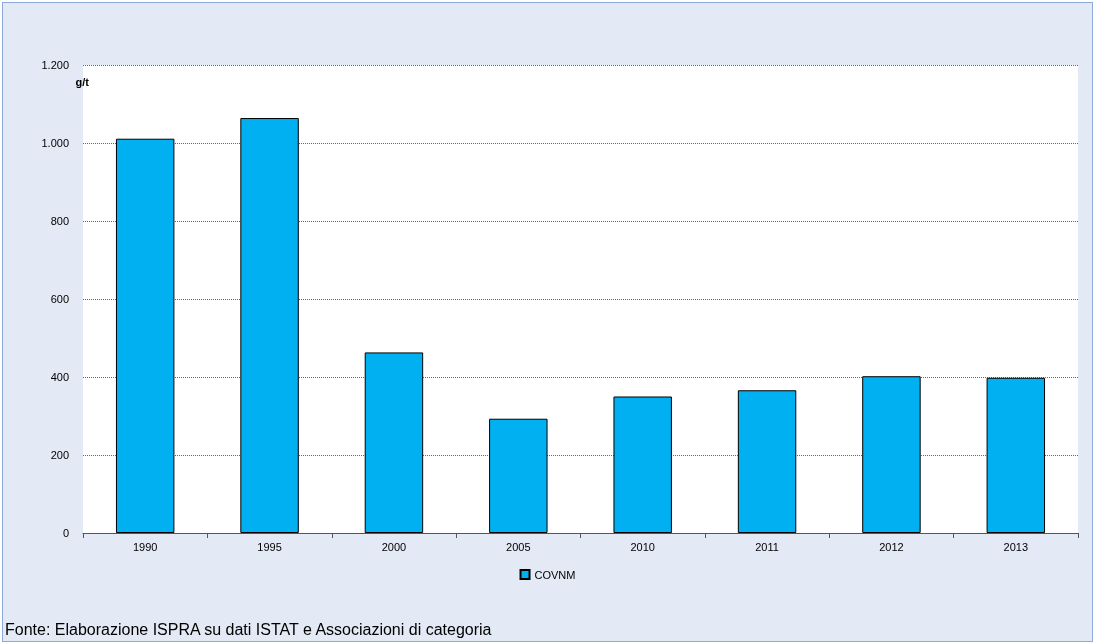  I want to click on x-tick-label: 2010, so click(642, 546).